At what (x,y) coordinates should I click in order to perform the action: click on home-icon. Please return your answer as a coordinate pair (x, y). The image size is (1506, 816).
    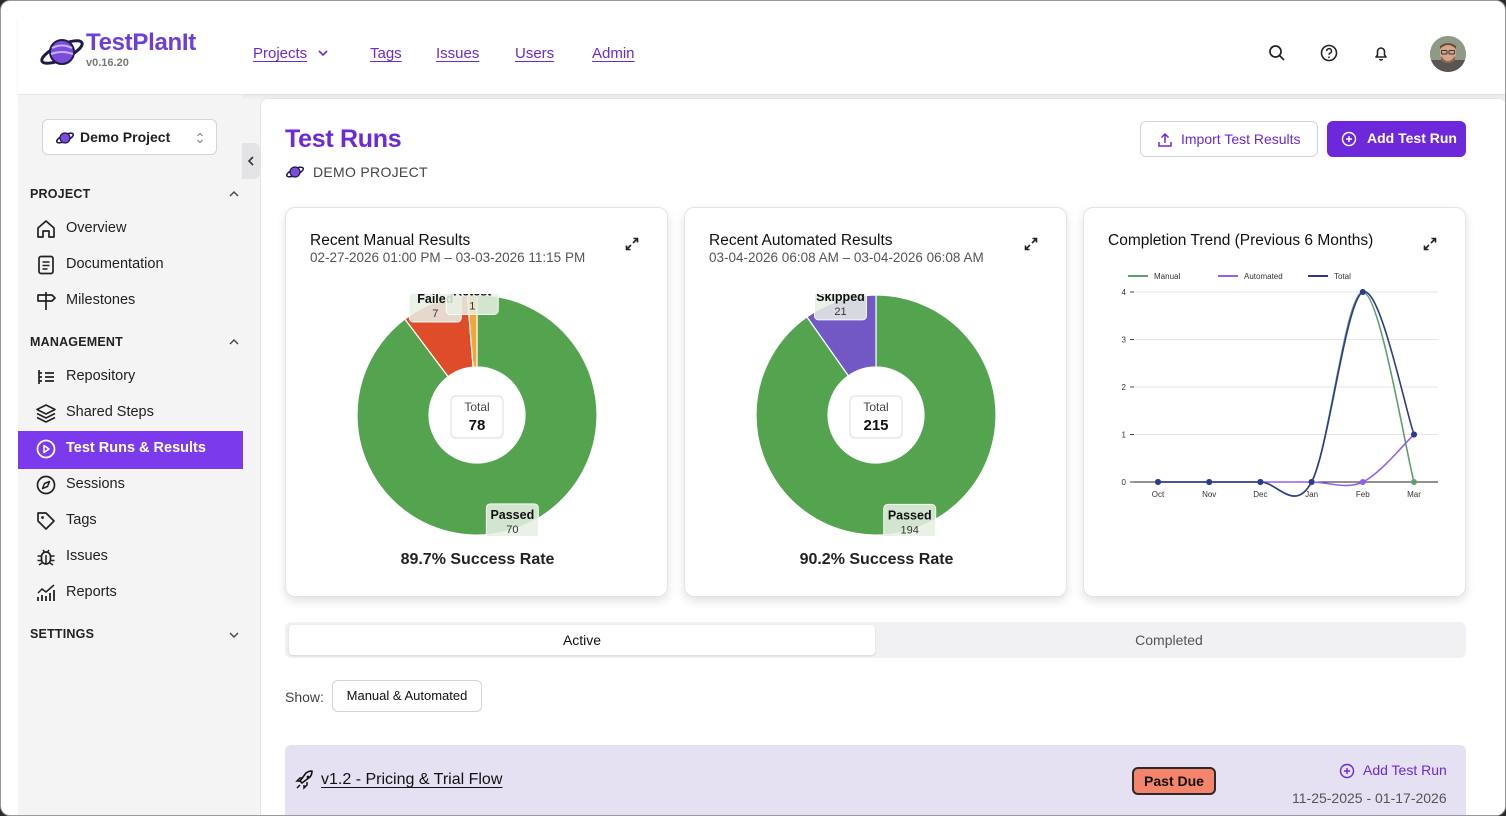
    Looking at the image, I should click on (46, 229).